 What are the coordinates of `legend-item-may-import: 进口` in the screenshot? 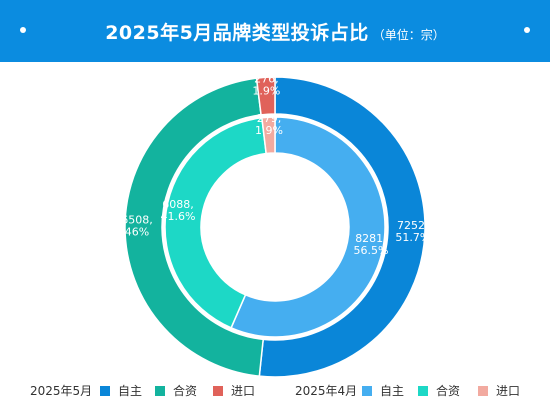 It's located at (234, 390).